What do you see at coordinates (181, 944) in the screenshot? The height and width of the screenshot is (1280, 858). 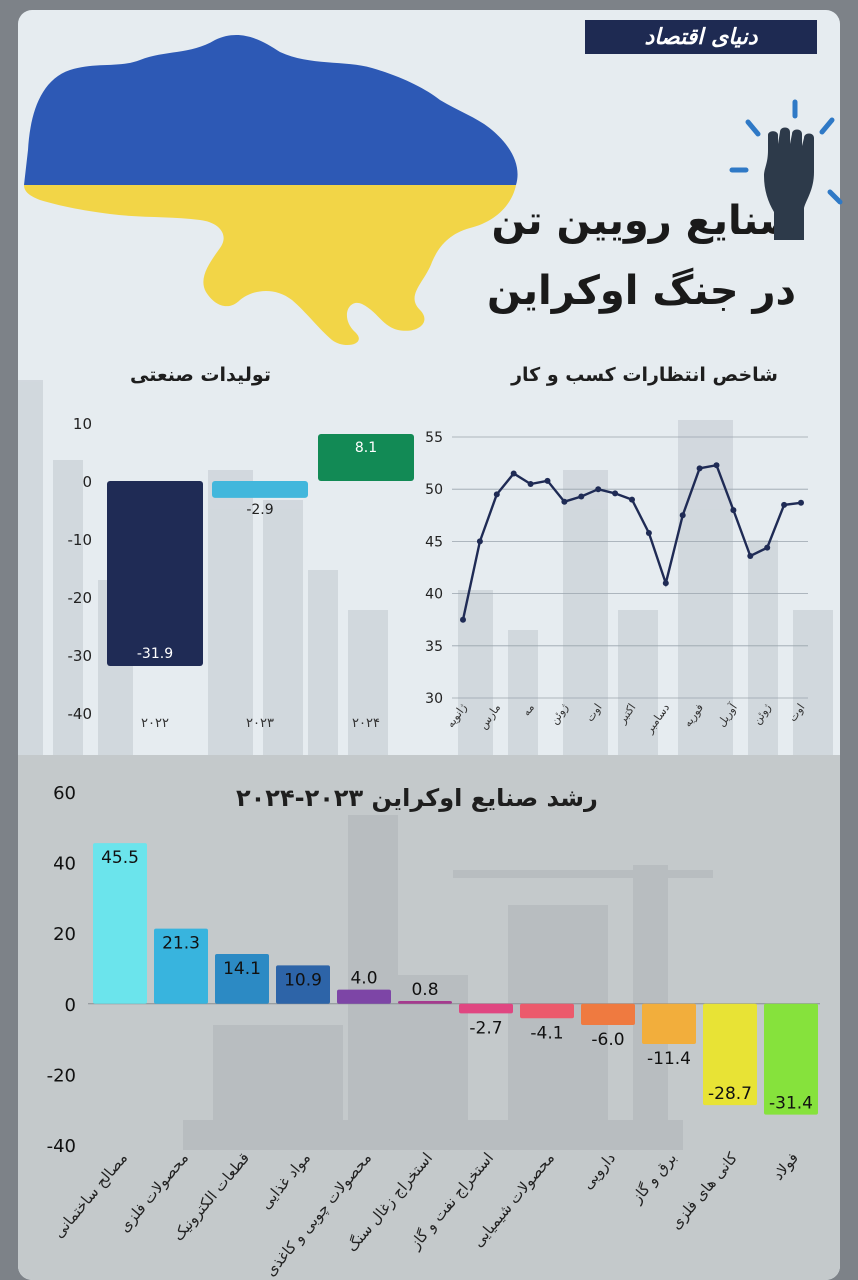 I see `data-label: 21.3` at bounding box center [181, 944].